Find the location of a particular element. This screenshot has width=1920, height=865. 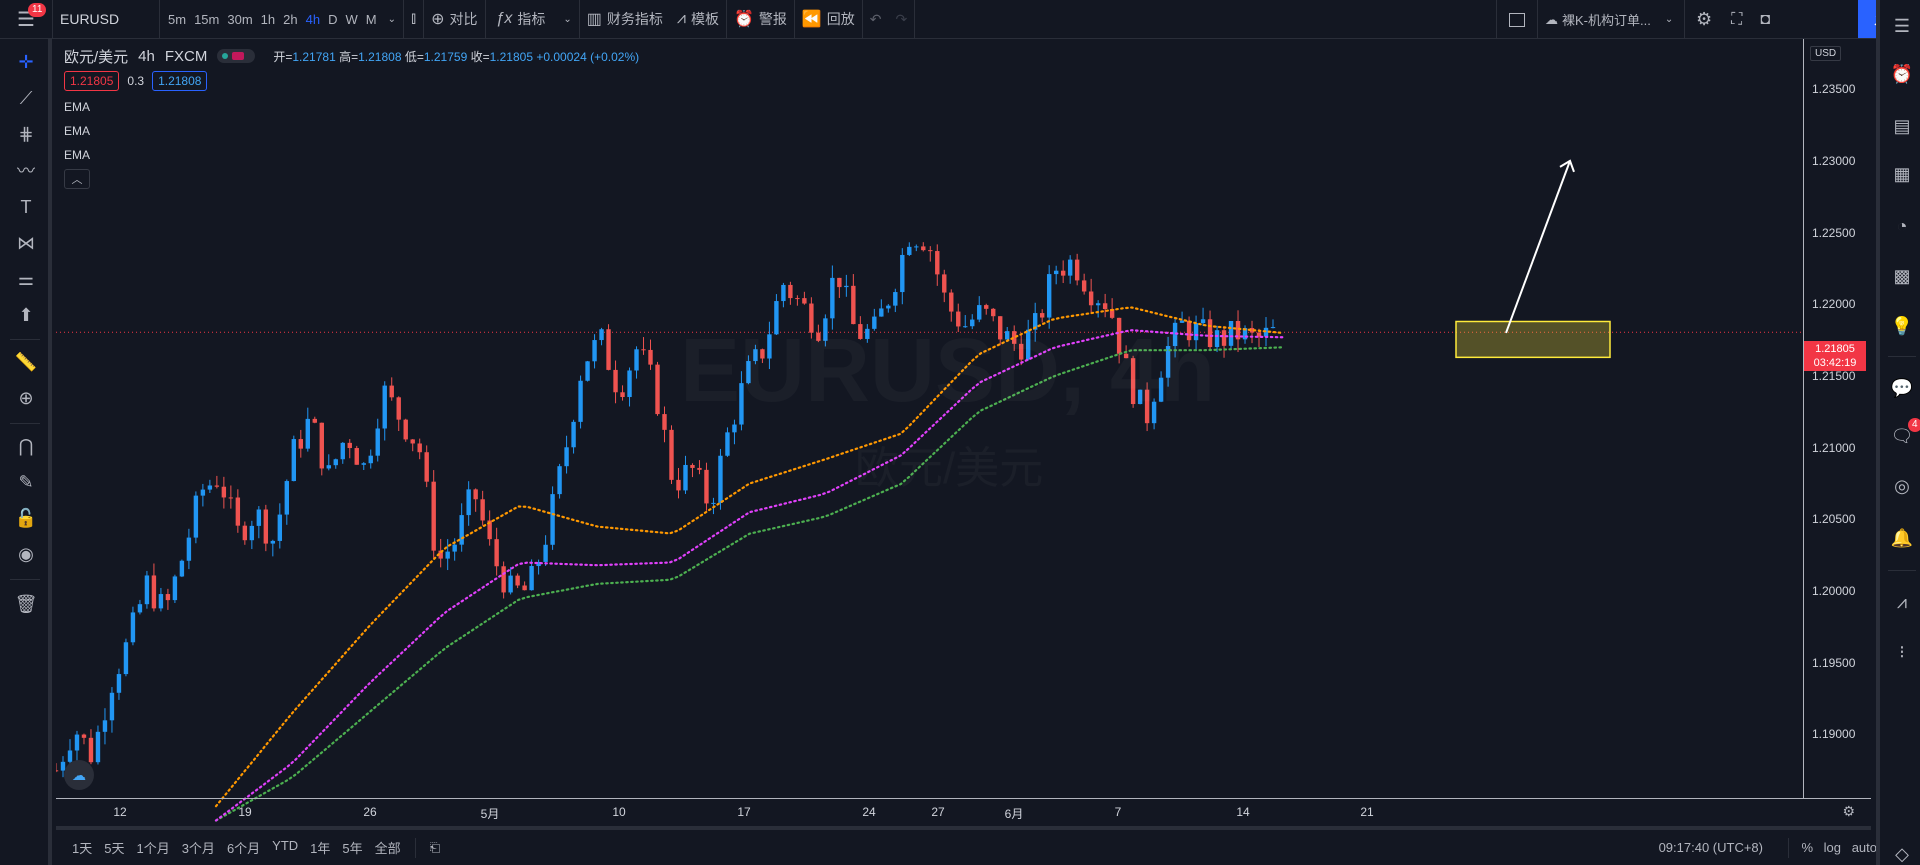

market-status-pill is located at coordinates (236, 56).